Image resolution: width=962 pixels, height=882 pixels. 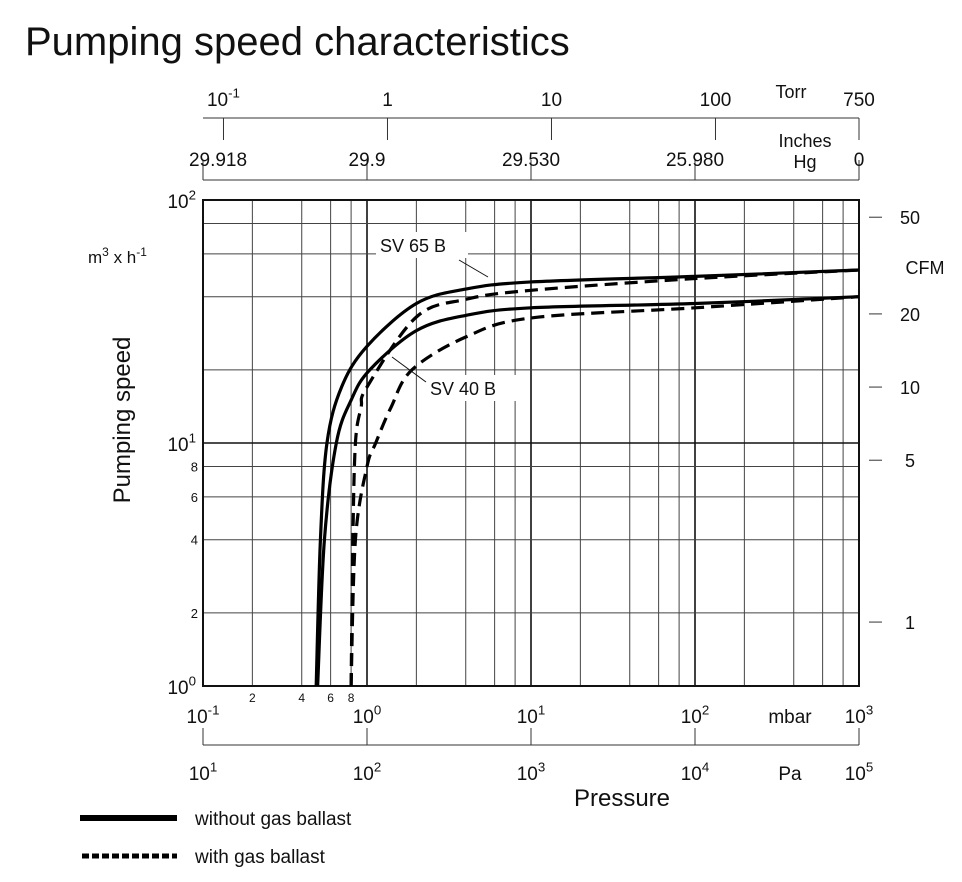 I want to click on x-minor-tick-label: 4, so click(x=301, y=698).